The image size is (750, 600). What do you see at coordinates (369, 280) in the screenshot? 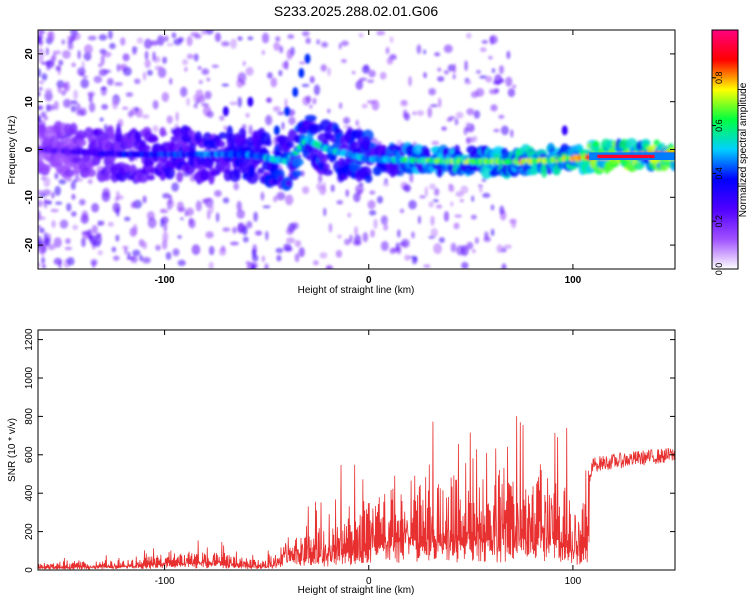
I see `spectrogram-xtick-label: 0` at bounding box center [369, 280].